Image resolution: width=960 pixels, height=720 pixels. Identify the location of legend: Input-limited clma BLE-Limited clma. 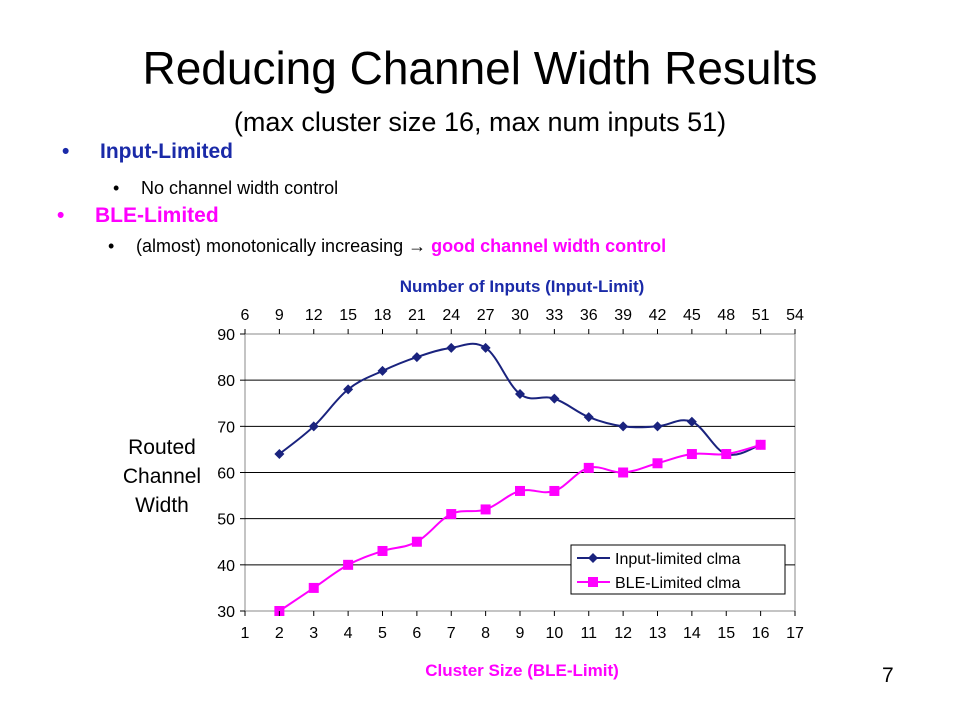
(678, 569).